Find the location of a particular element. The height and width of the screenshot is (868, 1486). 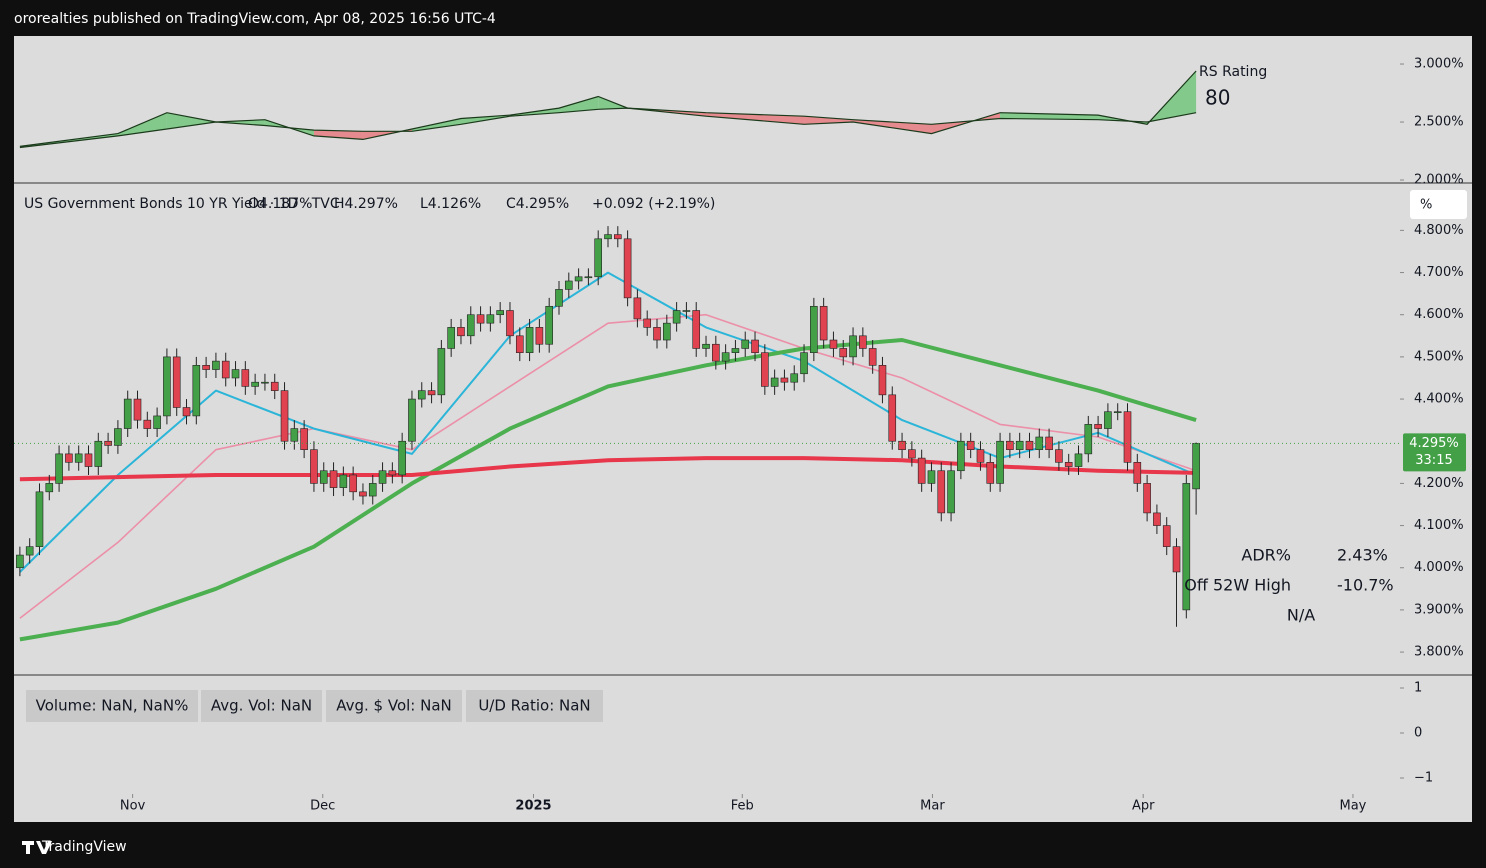

ohlc-value: O4.187% is located at coordinates (280, 204).